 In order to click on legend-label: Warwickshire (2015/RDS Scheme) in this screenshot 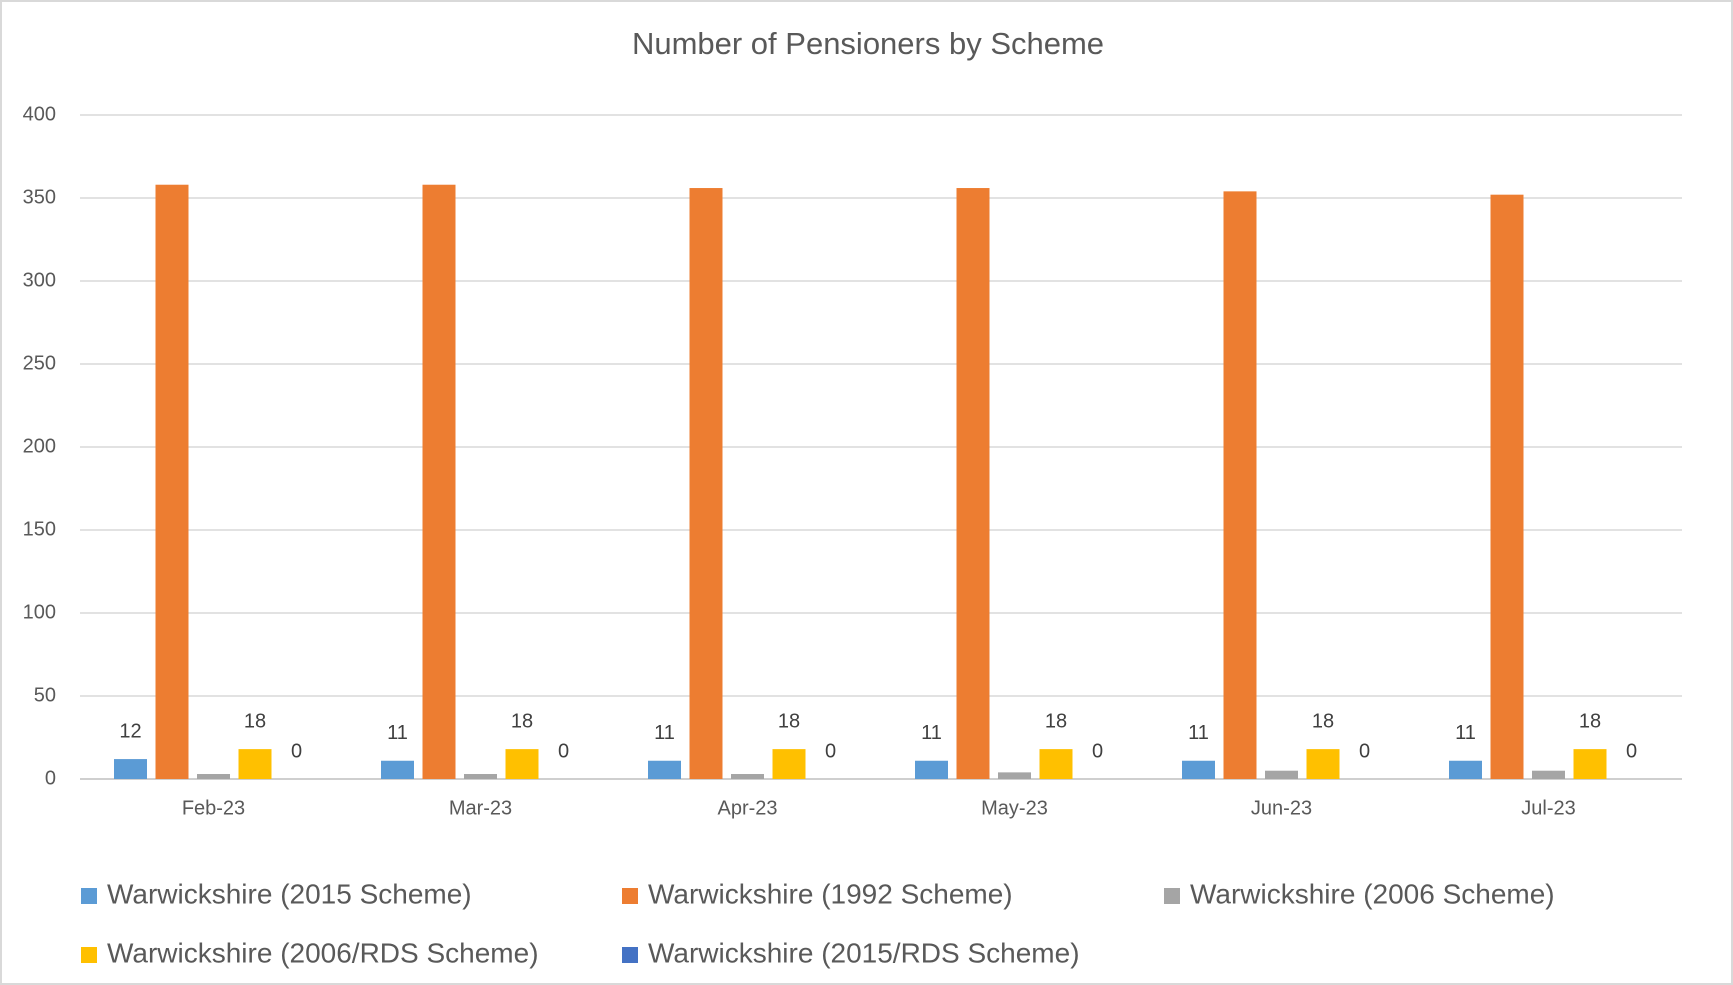, I will do `click(864, 952)`.